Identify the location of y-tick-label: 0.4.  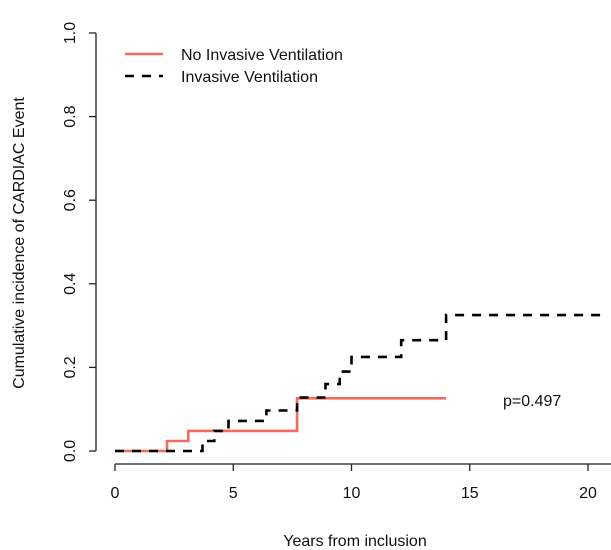
(70, 284).